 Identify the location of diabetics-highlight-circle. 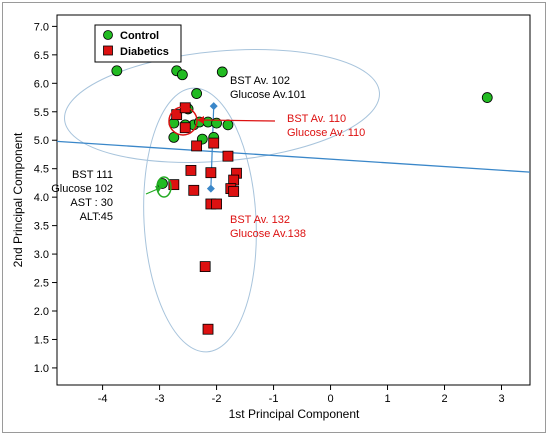
(183, 121).